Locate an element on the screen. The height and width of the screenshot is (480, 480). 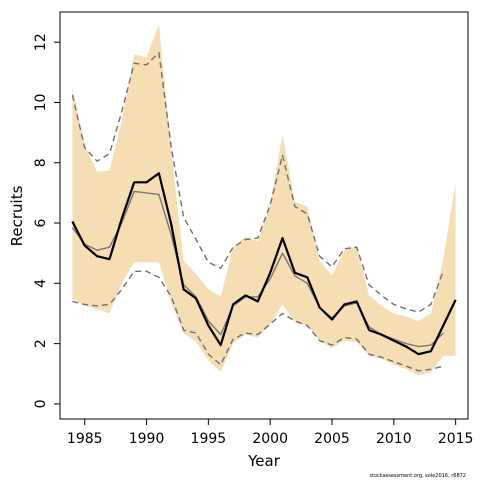
y-axis-title: Recruits is located at coordinates (17, 215).